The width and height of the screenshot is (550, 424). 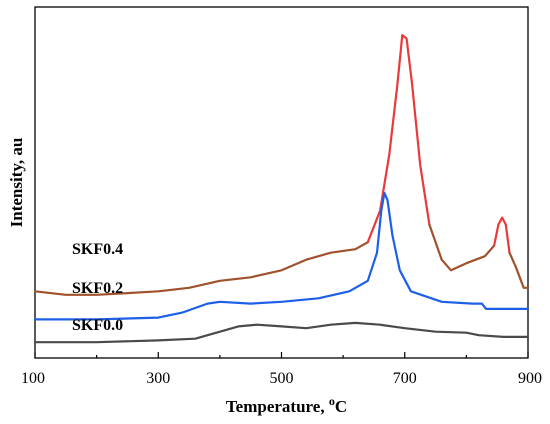 What do you see at coordinates (33, 378) in the screenshot?
I see `x-tick-label: 100` at bounding box center [33, 378].